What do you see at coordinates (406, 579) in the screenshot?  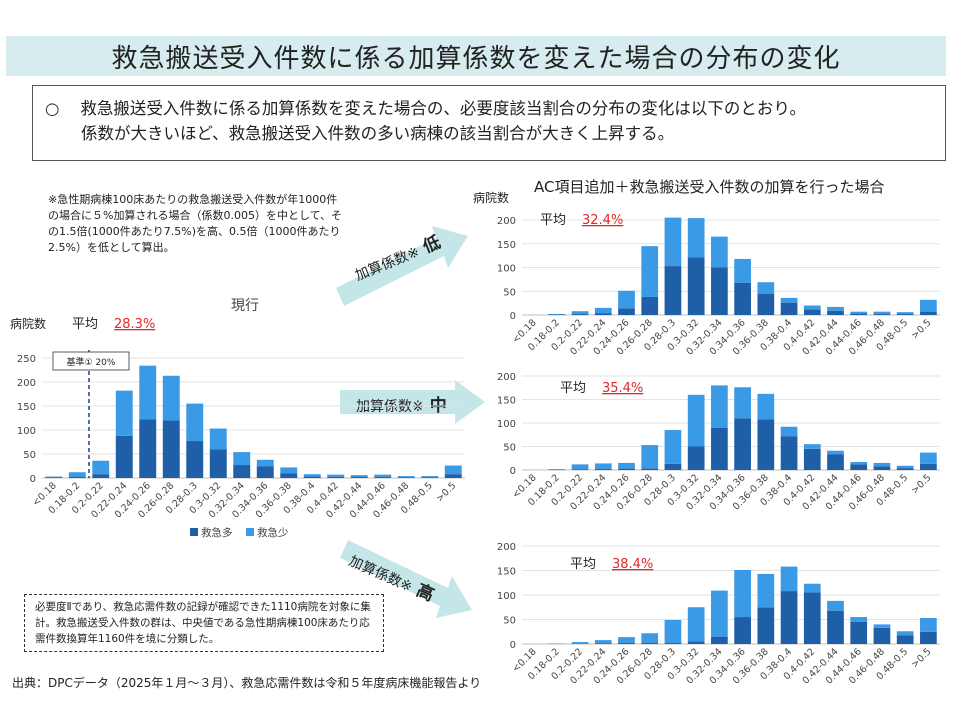 I see `arrow-high` at bounding box center [406, 579].